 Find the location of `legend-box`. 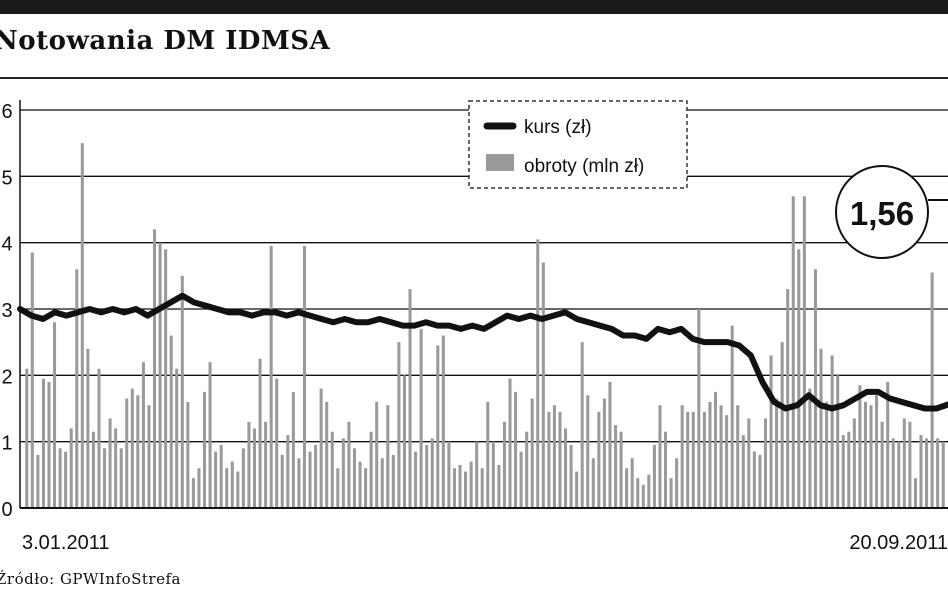

legend-box is located at coordinates (578, 144).